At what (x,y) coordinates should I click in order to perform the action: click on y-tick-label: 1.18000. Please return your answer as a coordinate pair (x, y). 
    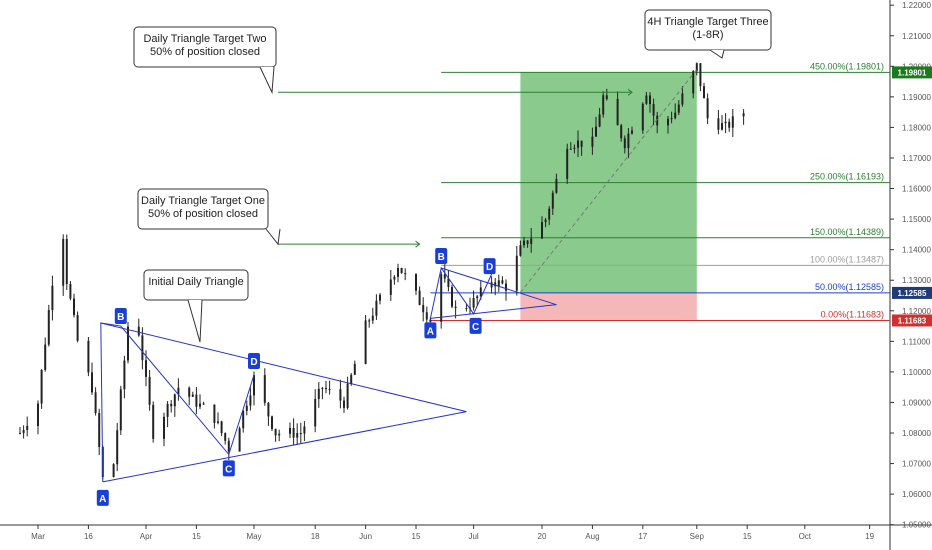
    Looking at the image, I should click on (916, 127).